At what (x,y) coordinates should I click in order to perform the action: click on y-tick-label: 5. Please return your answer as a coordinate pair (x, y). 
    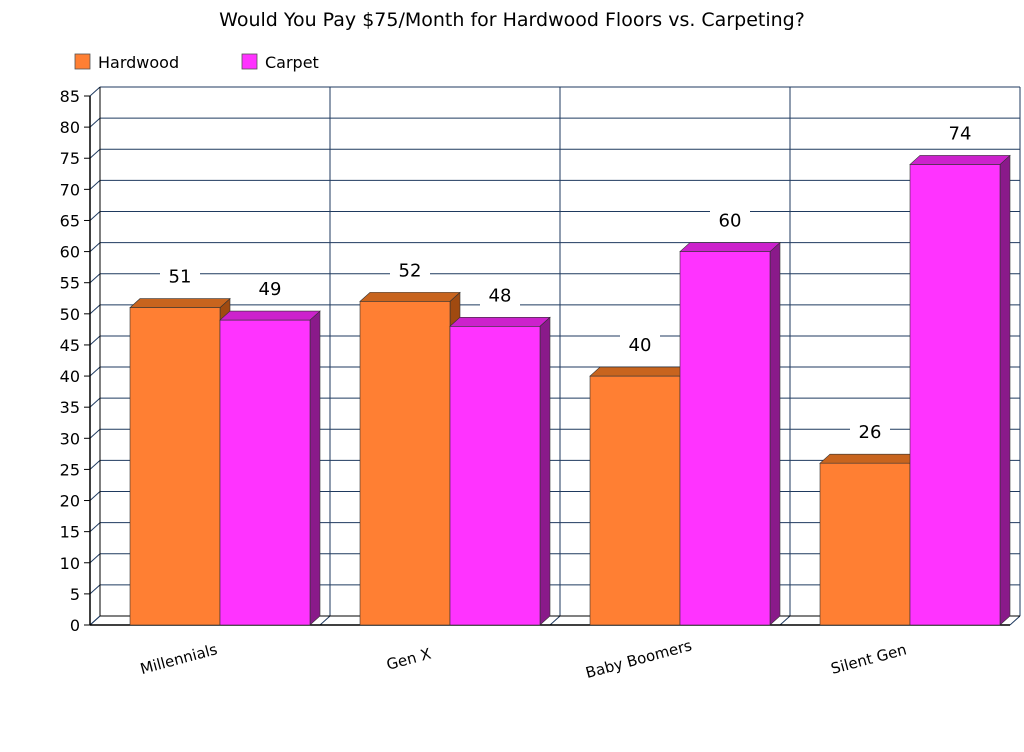
    Looking at the image, I should click on (75, 594).